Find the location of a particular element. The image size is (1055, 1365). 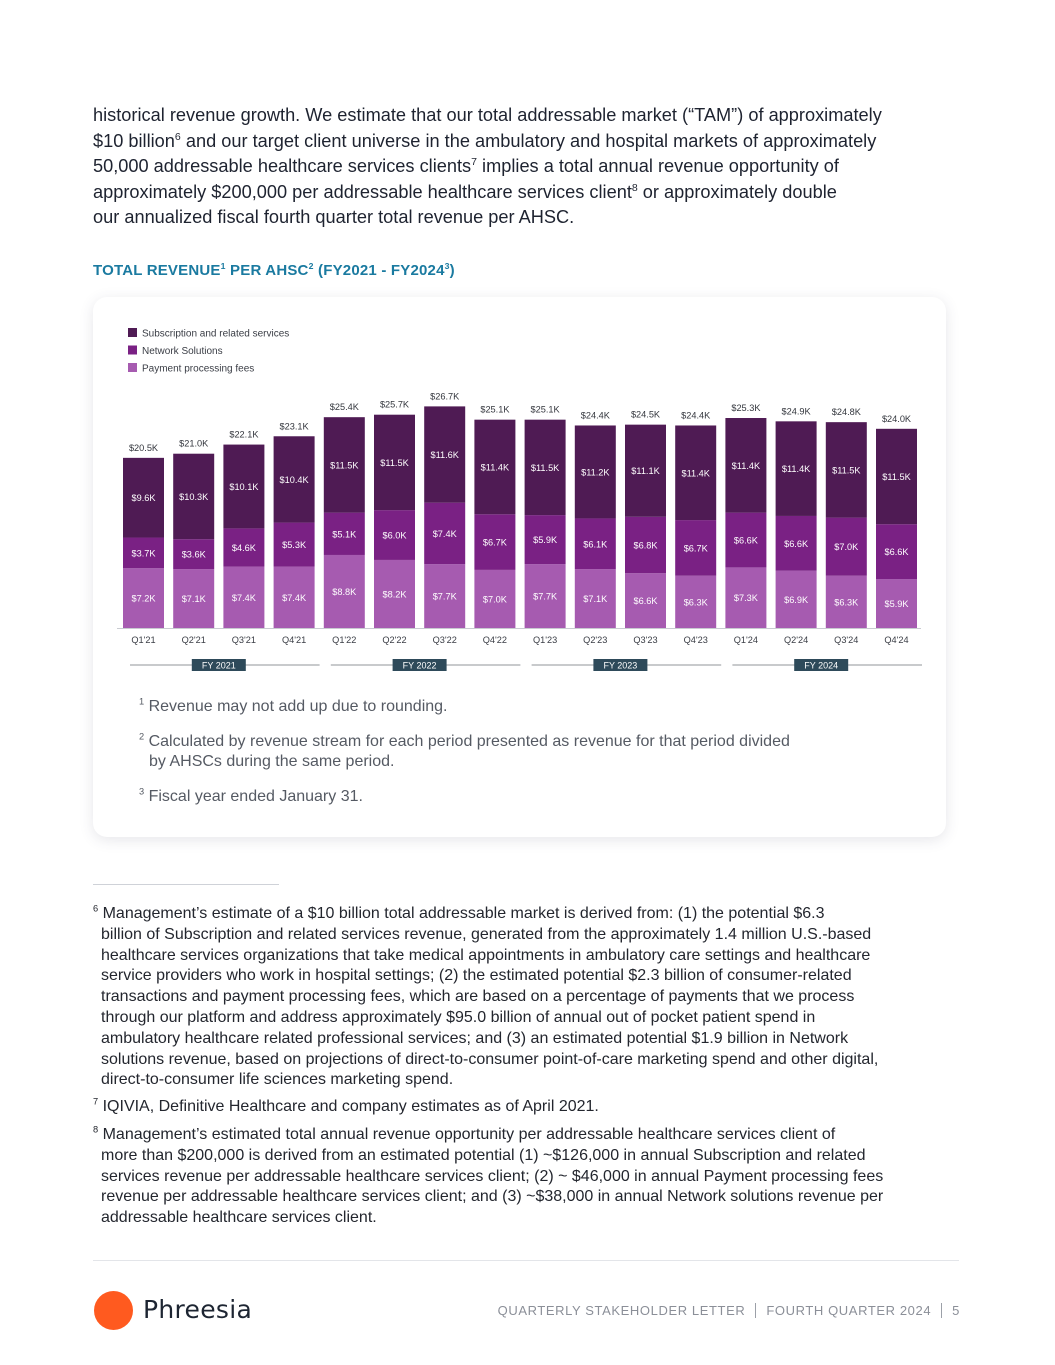

total-label-4: $25.4K is located at coordinates (345, 407).